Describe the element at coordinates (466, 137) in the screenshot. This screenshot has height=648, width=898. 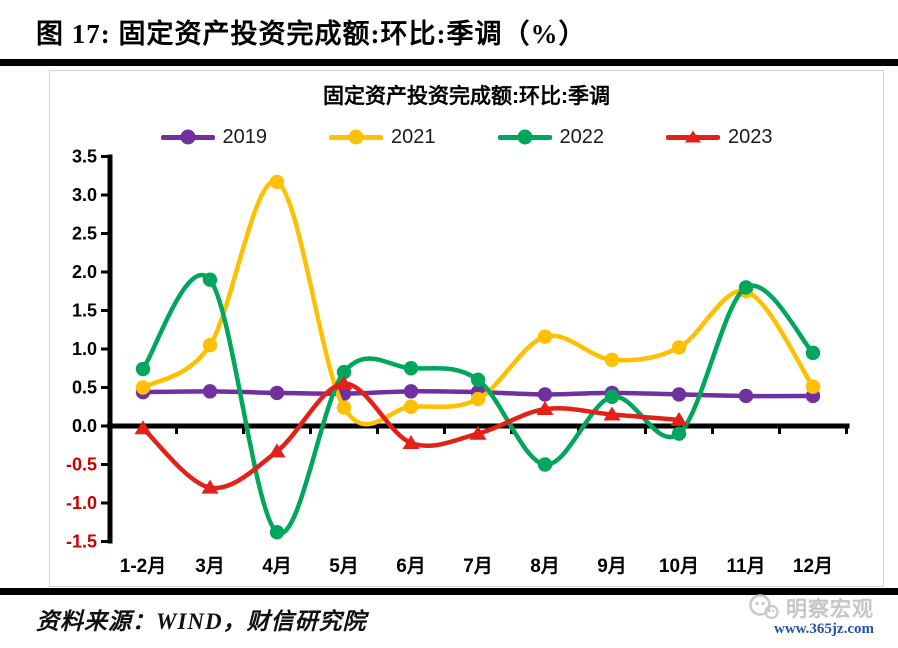
I see `chart-legend: 2019 2021 2022 2023` at that location.